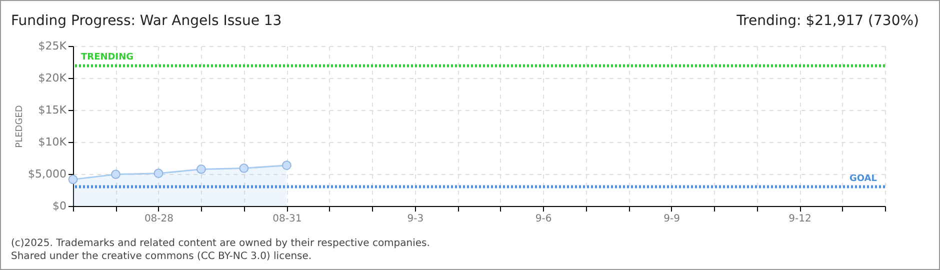  What do you see at coordinates (161, 256) in the screenshot?
I see `text: Shared under the creative commons (CC BY-NC 3.0) license.` at bounding box center [161, 256].